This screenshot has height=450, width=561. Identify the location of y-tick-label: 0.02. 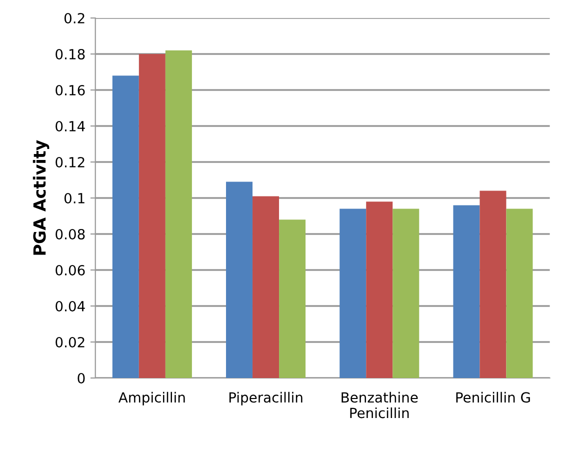
(70, 342).